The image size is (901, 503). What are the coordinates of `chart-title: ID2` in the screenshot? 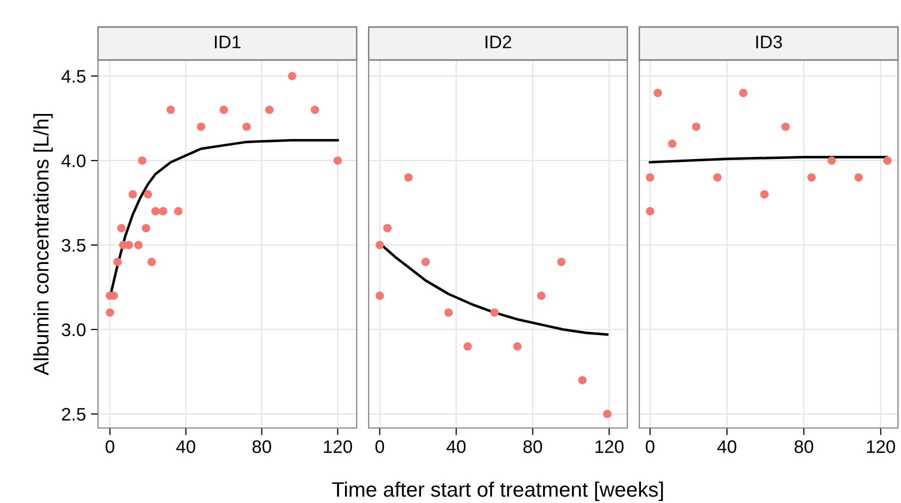 It's located at (499, 42).